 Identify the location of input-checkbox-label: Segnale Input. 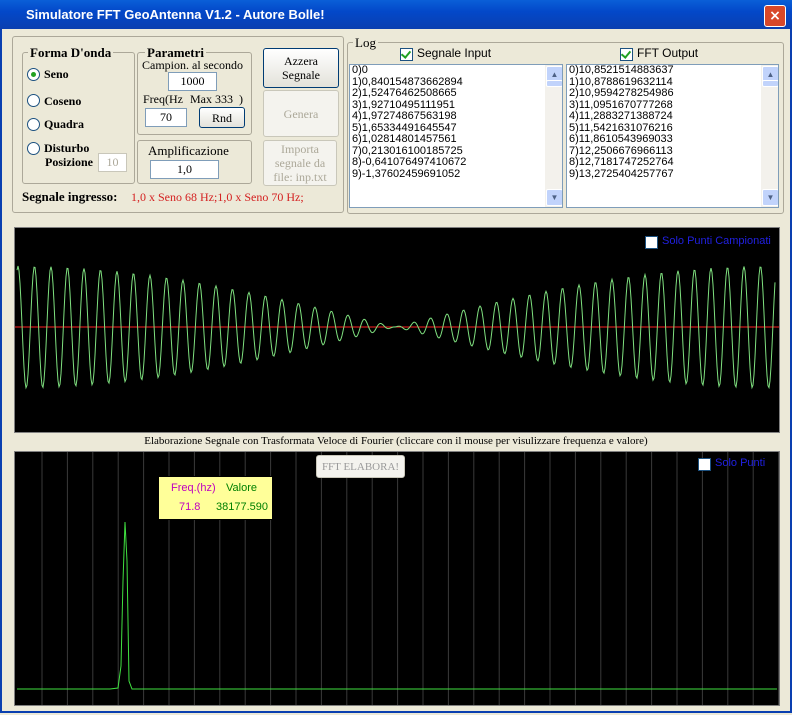
(454, 53).